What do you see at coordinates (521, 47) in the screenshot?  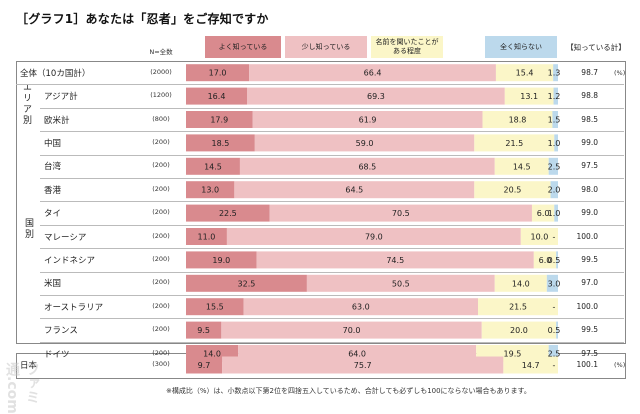 I see `legend-not-at-all: 全く知らない` at bounding box center [521, 47].